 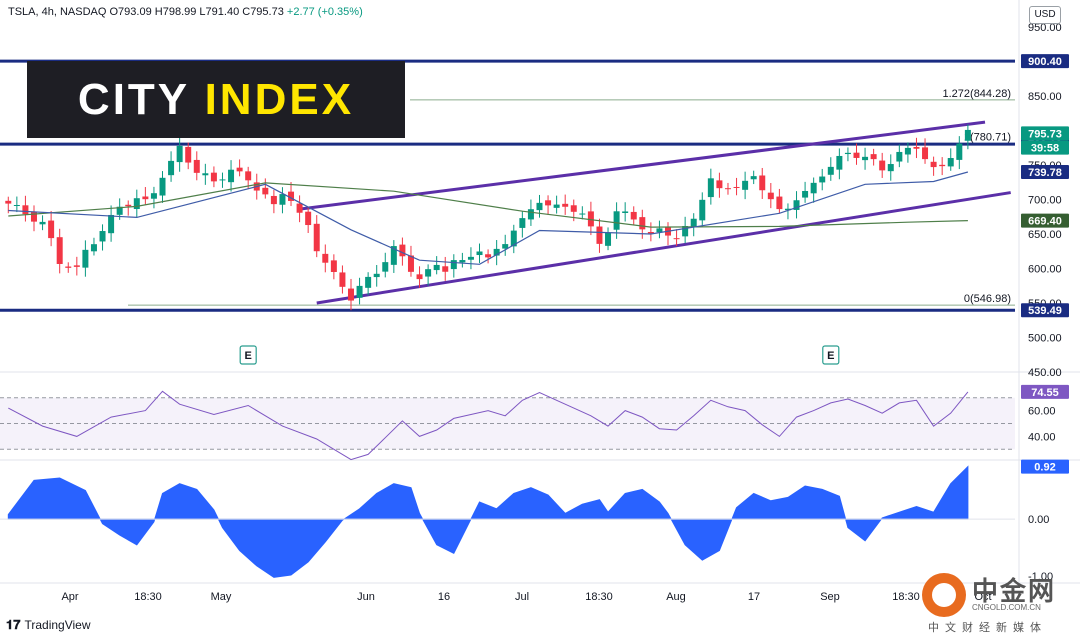 I want to click on tradingview-brand: 𝟏𝟕 TradingView, so click(x=48, y=625).